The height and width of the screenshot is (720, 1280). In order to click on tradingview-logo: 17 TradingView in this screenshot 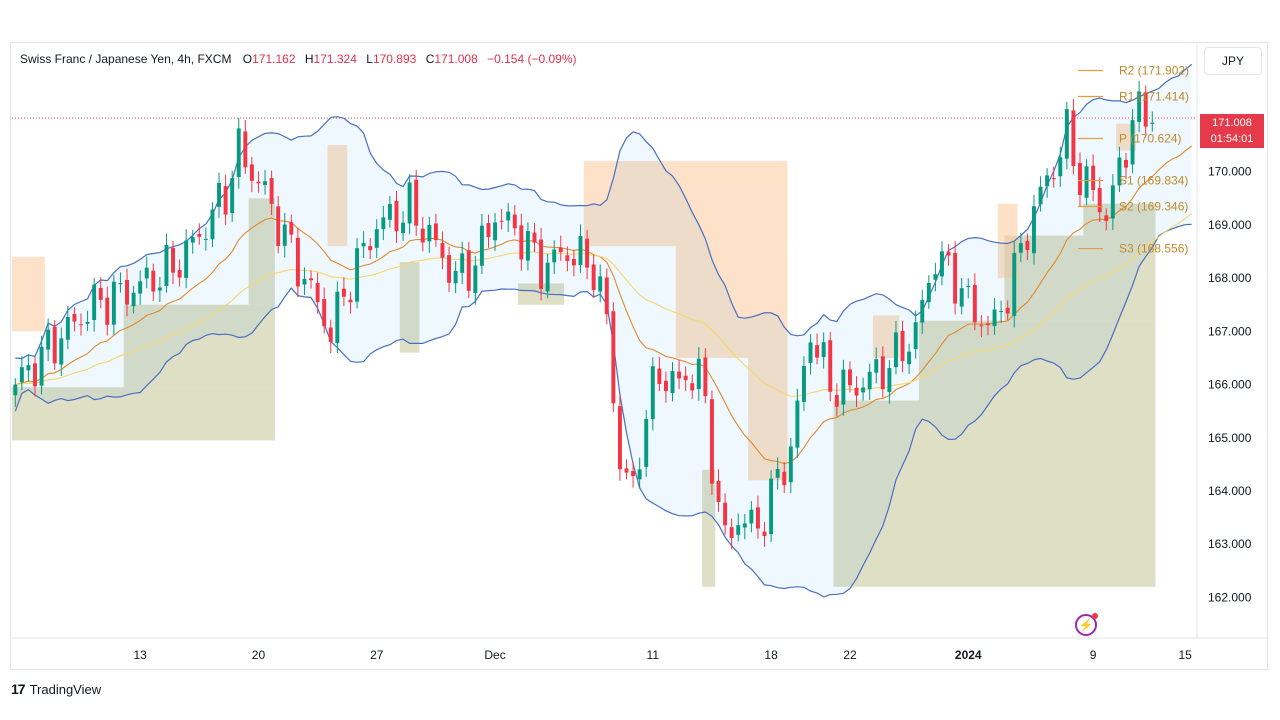, I will do `click(56, 689)`.